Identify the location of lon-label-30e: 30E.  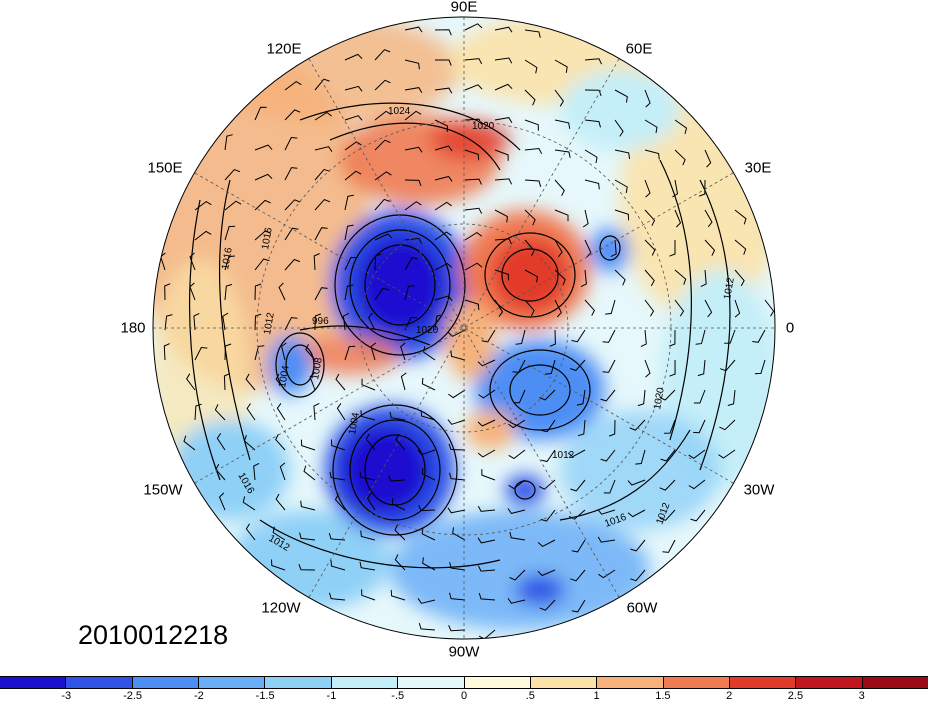
(758, 168).